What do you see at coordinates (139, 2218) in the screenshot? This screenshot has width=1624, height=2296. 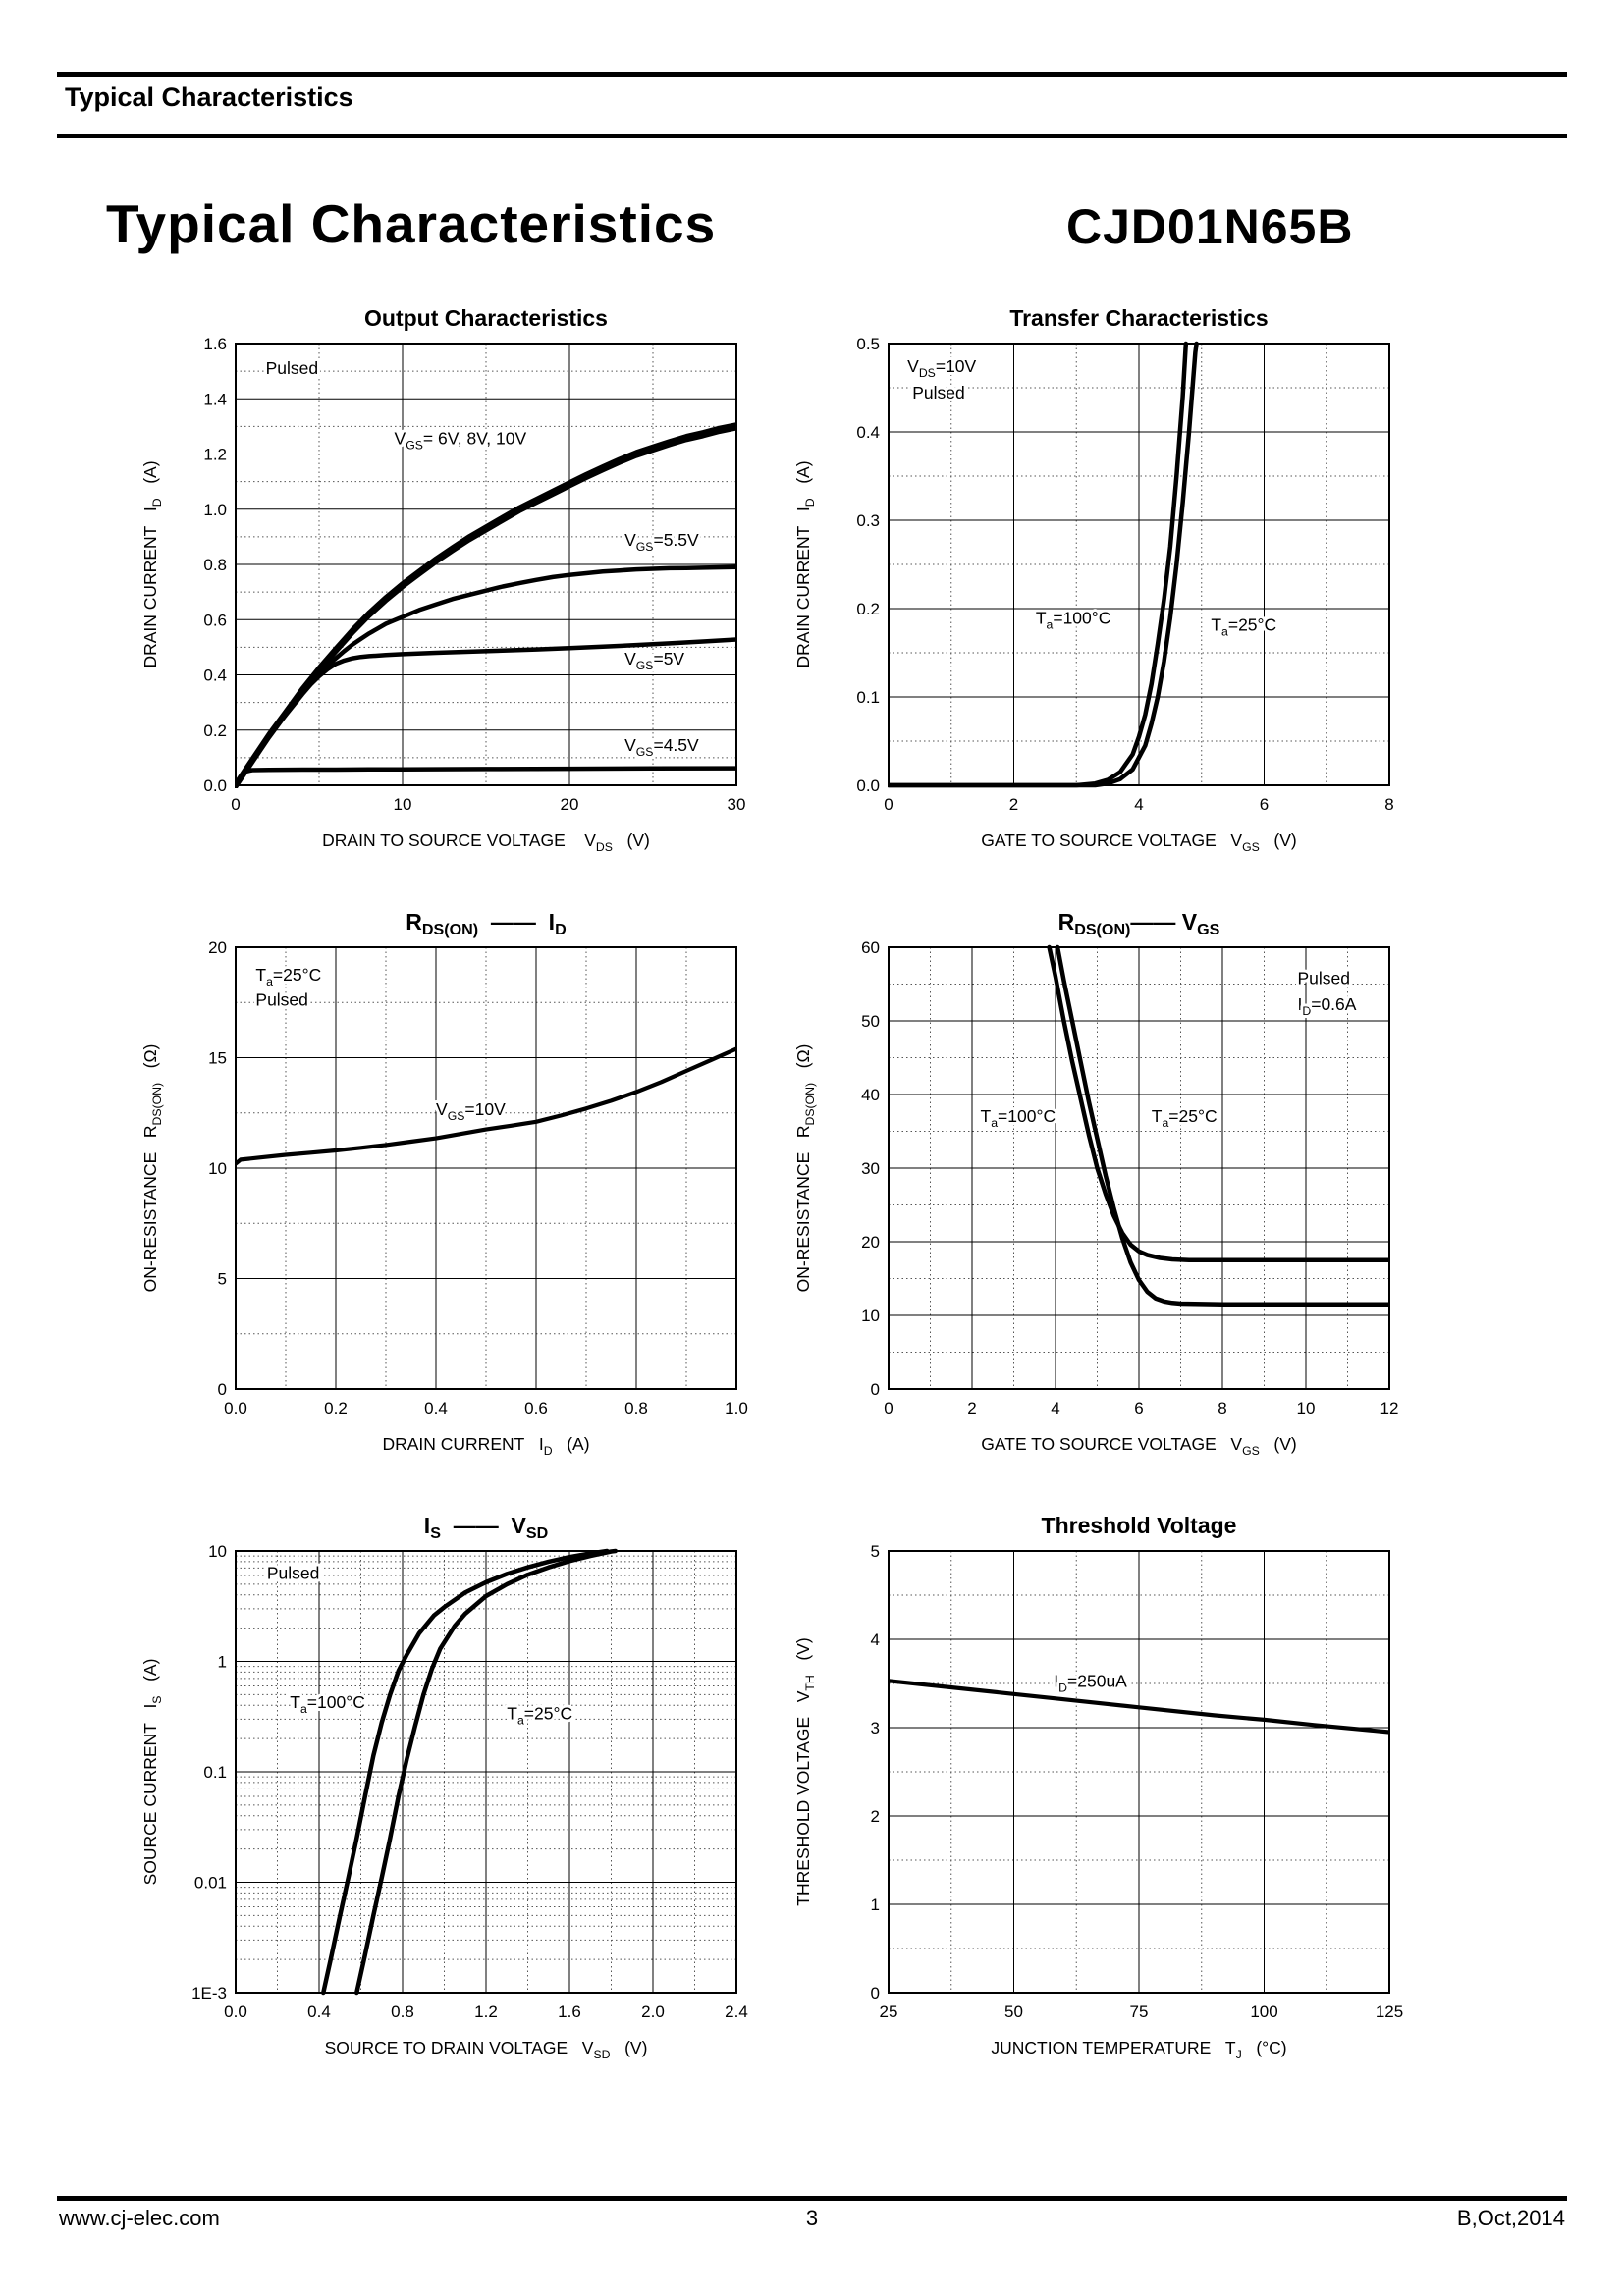 I see `footer-website: www.cj-elec.com` at bounding box center [139, 2218].